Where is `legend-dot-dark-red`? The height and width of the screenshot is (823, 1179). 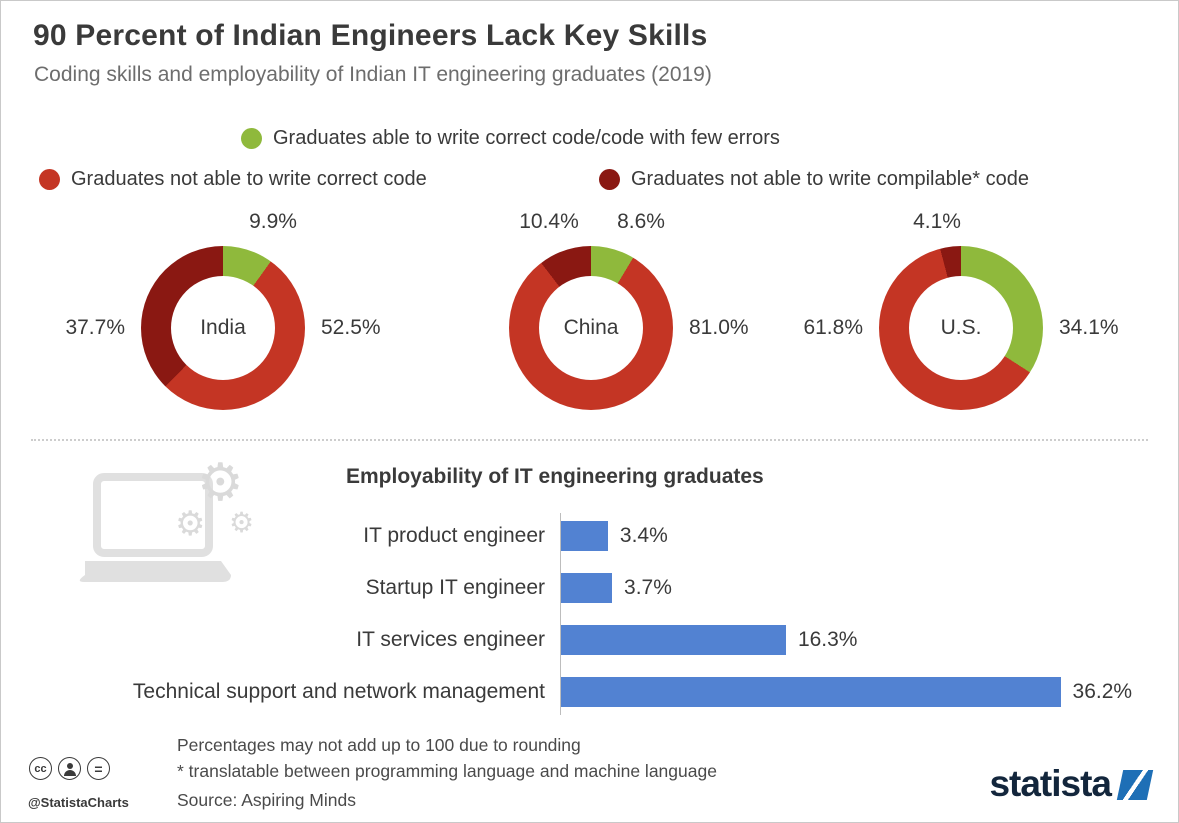
legend-dot-dark-red is located at coordinates (609, 179).